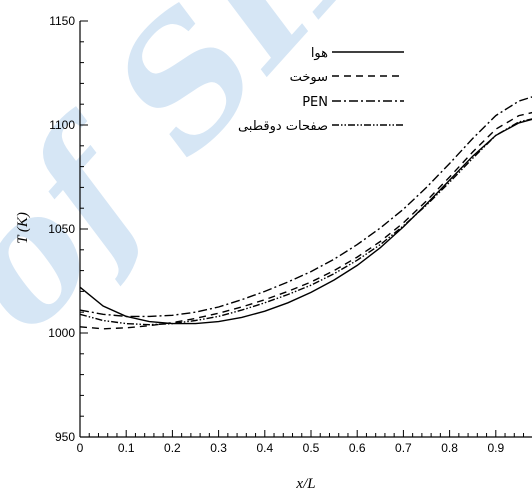 The width and height of the screenshot is (532, 497). What do you see at coordinates (80, 448) in the screenshot?
I see `x-tick-label: 0` at bounding box center [80, 448].